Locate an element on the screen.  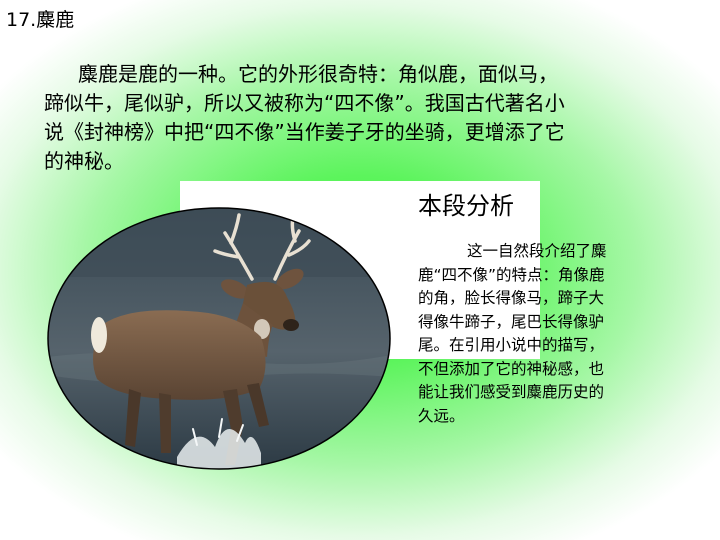
analysis-line: 的角，脸长得像马，蹄子大 is located at coordinates (511, 298).